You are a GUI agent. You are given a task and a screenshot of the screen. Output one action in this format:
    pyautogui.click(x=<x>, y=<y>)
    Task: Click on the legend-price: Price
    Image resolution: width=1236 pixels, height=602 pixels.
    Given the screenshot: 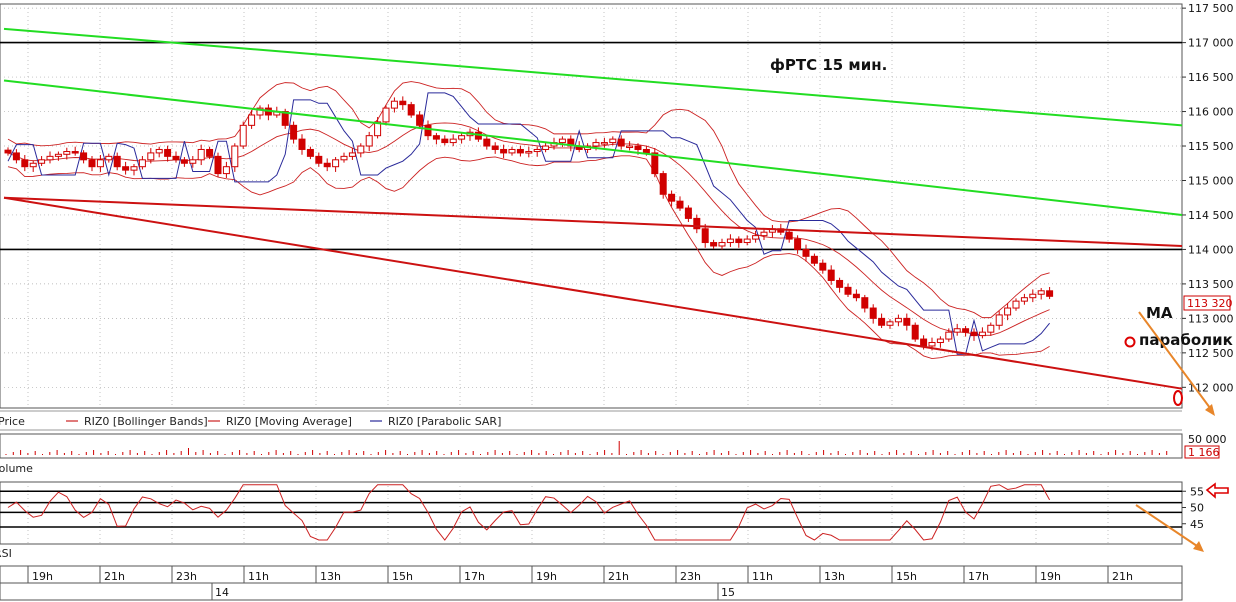 What is the action you would take?
    pyautogui.click(x=12, y=421)
    